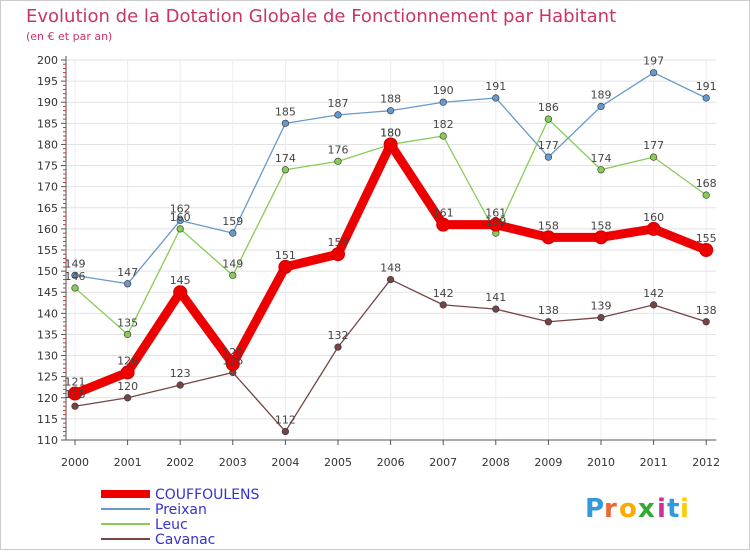 This screenshot has width=750, height=554. What do you see at coordinates (47, 440) in the screenshot?
I see `y-tick-label: 110` at bounding box center [47, 440].